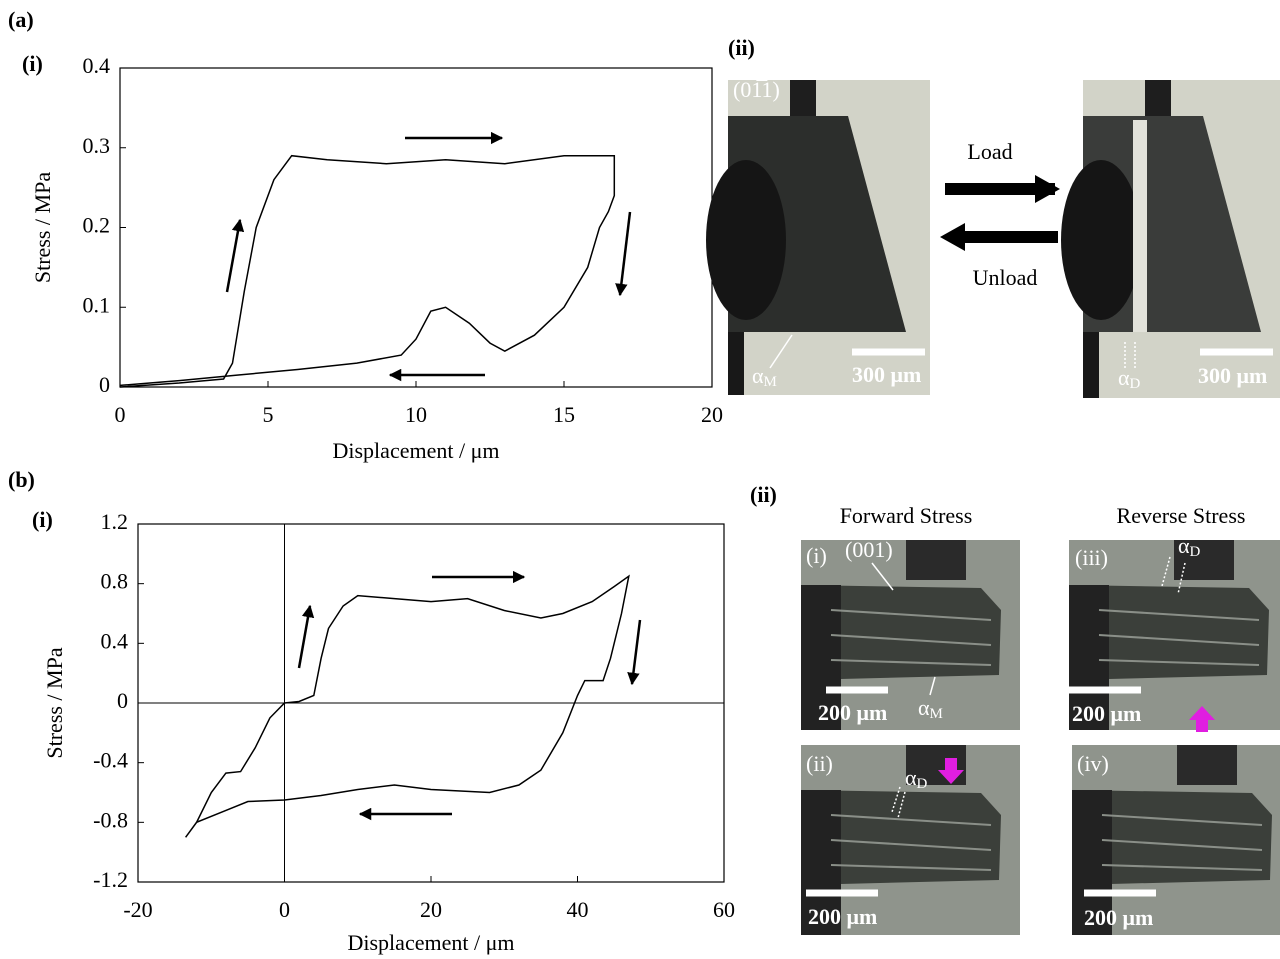 This screenshot has height=959, width=1280. I want to click on x-tick-label: 40, so click(578, 909).